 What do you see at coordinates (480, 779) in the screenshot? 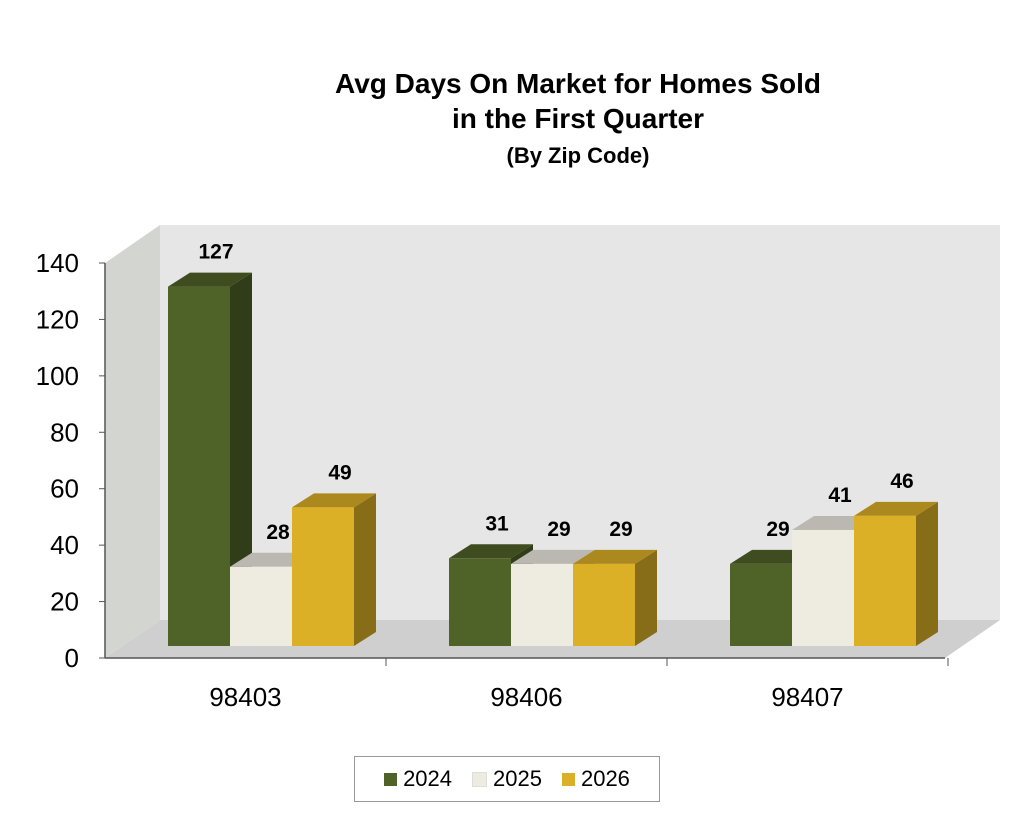
I see `legend-swatch-2025` at bounding box center [480, 779].